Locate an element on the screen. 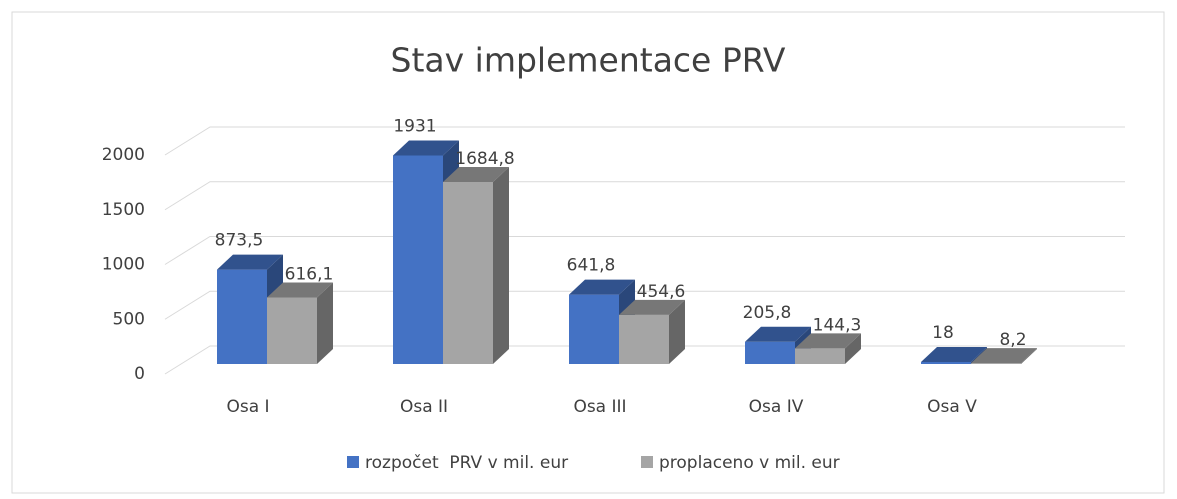 The image size is (1177, 499). x-tick-label: Osa V is located at coordinates (952, 407).